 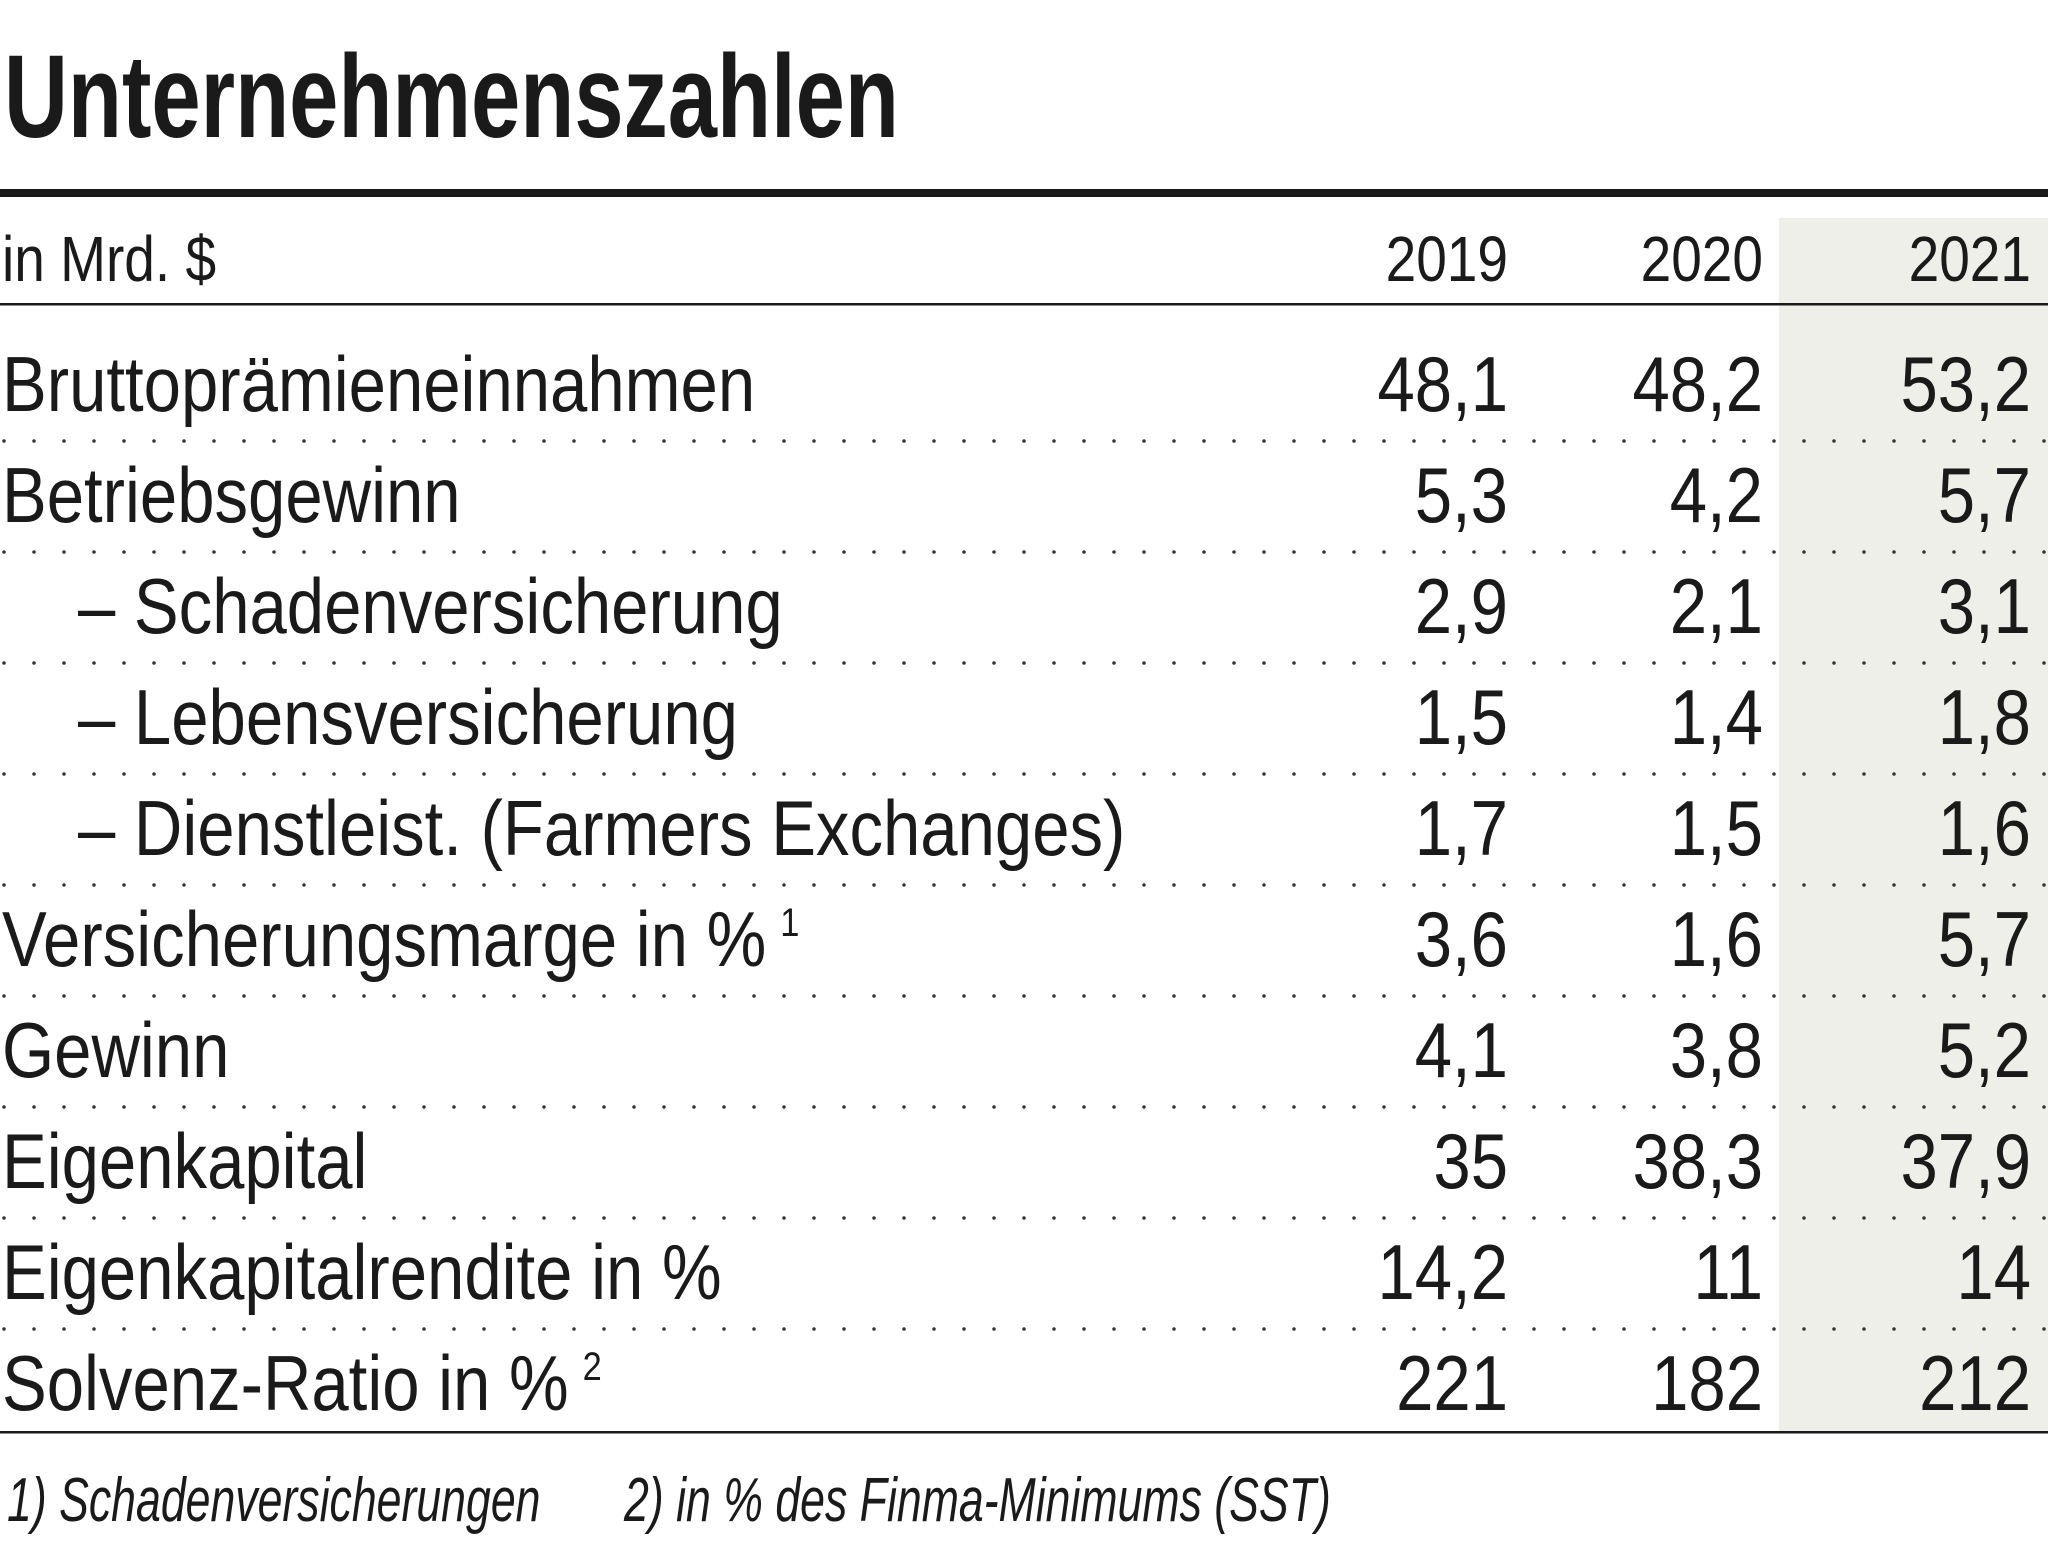 I want to click on cell-value: 221, so click(x=1452, y=1383).